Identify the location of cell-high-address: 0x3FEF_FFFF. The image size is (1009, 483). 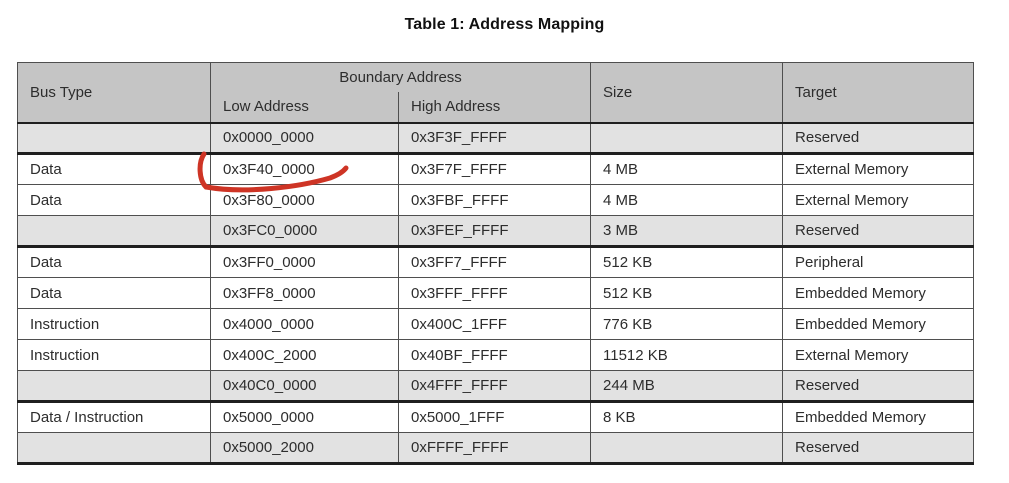
(494, 231).